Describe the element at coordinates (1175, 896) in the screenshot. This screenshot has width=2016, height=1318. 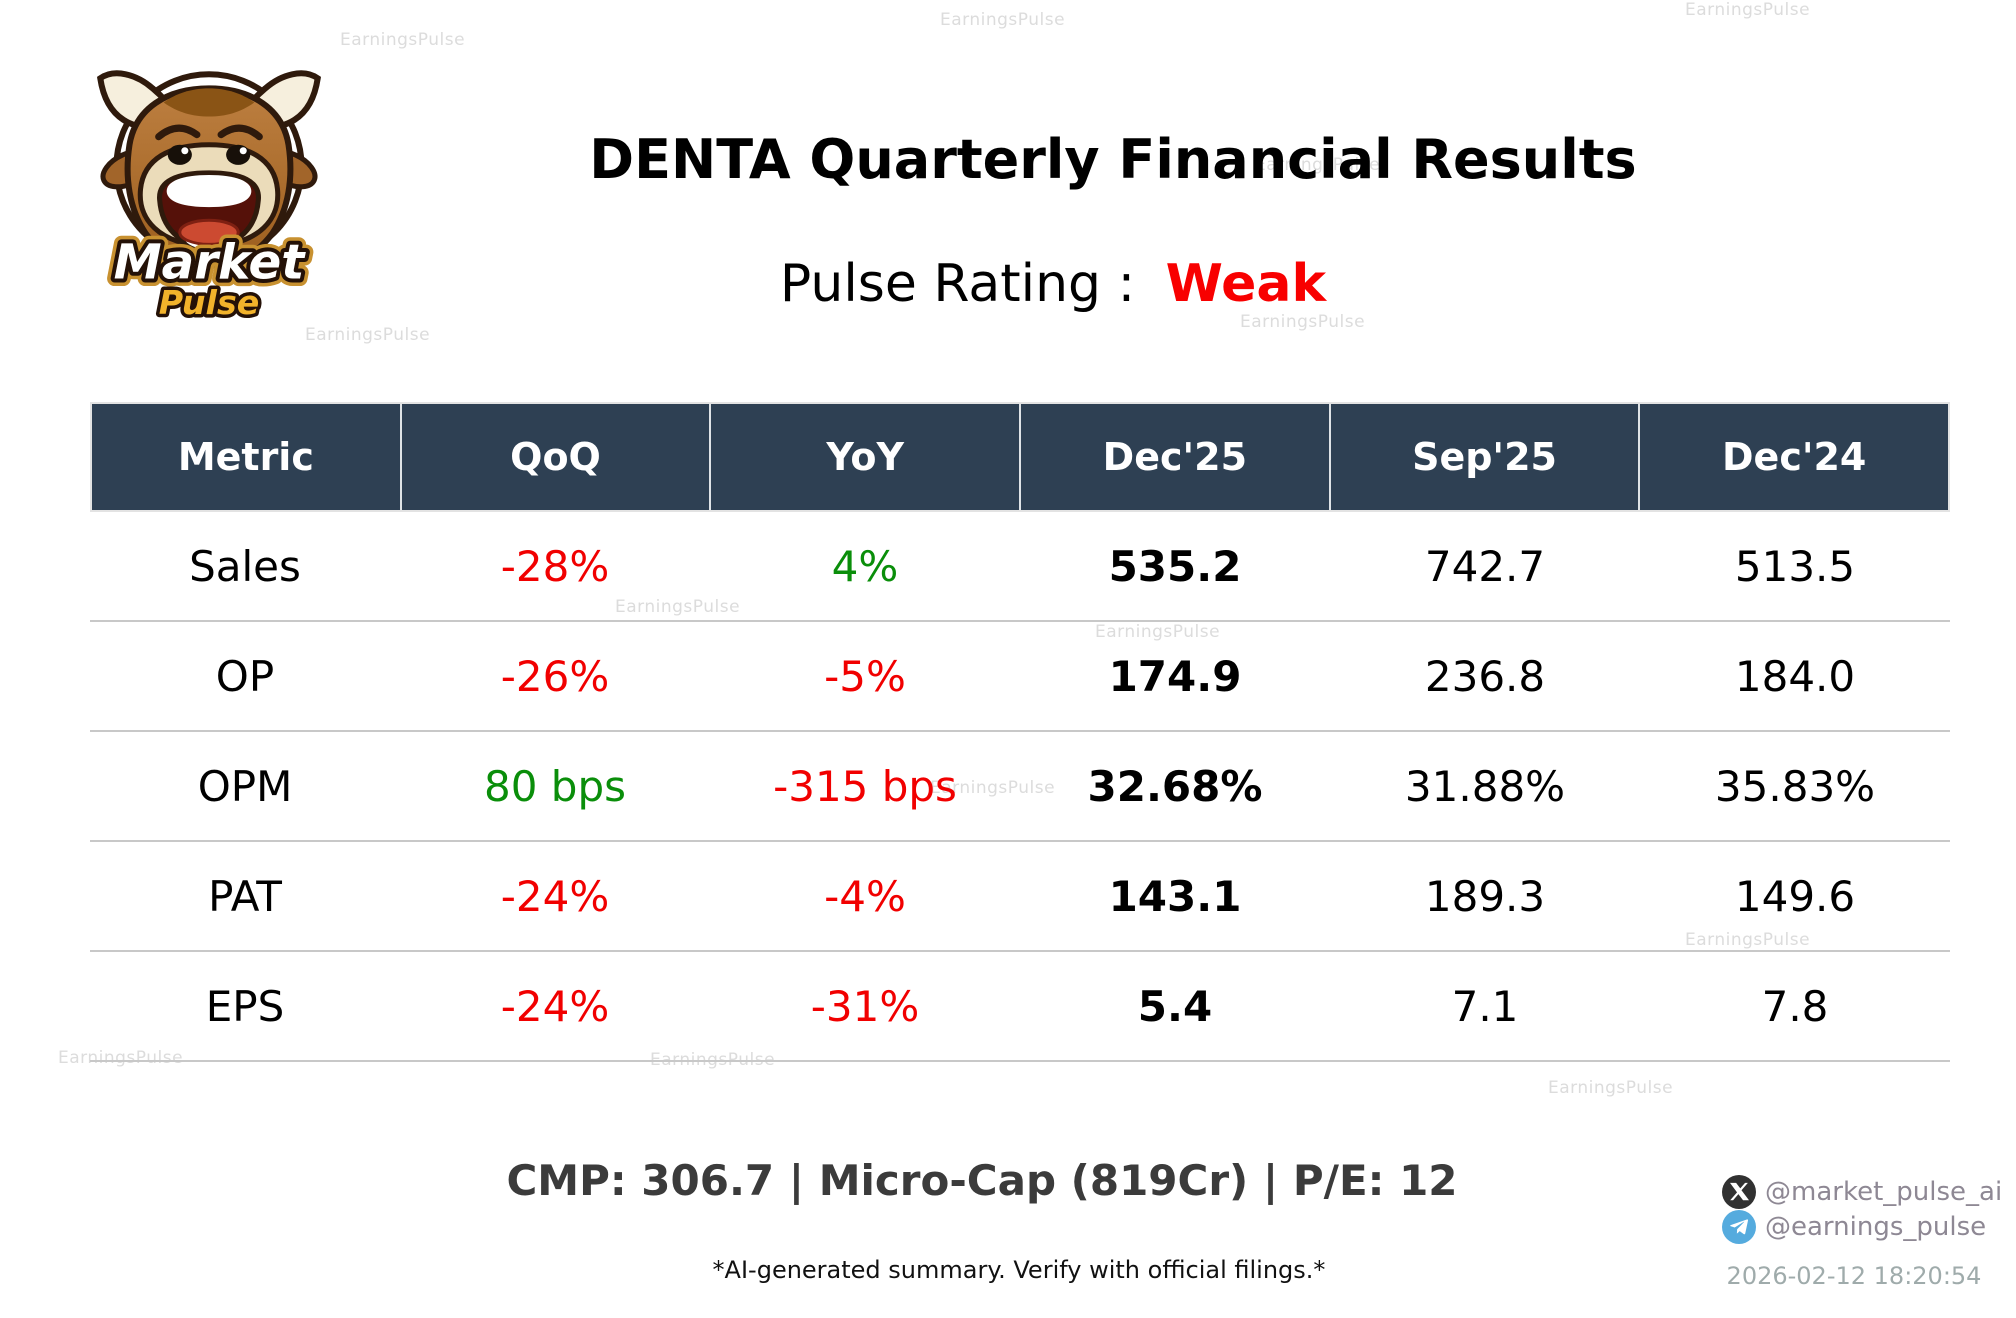
I see `latest-quarter-cell: 143.1` at that location.